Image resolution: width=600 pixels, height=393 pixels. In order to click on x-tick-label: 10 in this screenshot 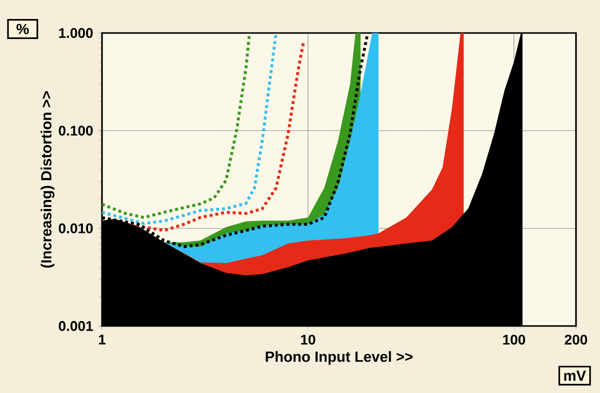, I will do `click(308, 339)`.